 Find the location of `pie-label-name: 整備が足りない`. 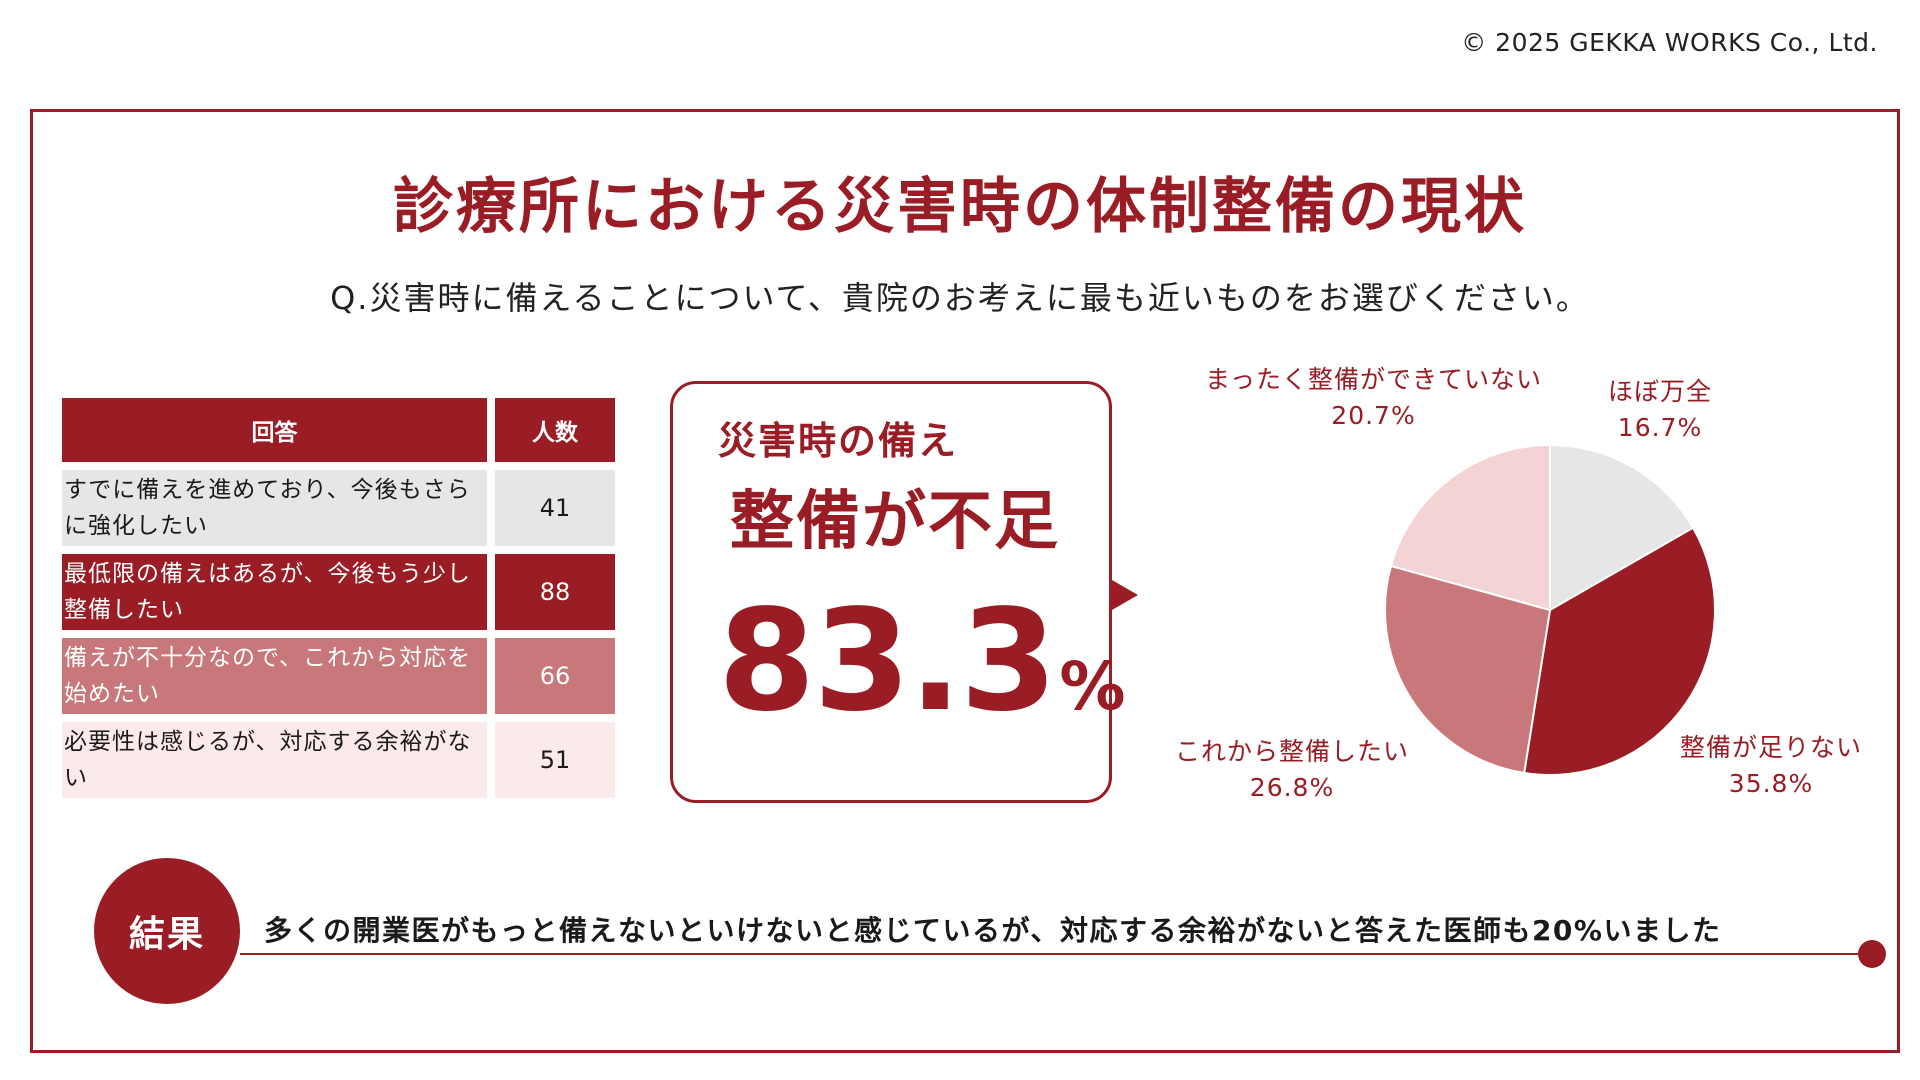

pie-label-name: 整備が足りない is located at coordinates (1771, 747).